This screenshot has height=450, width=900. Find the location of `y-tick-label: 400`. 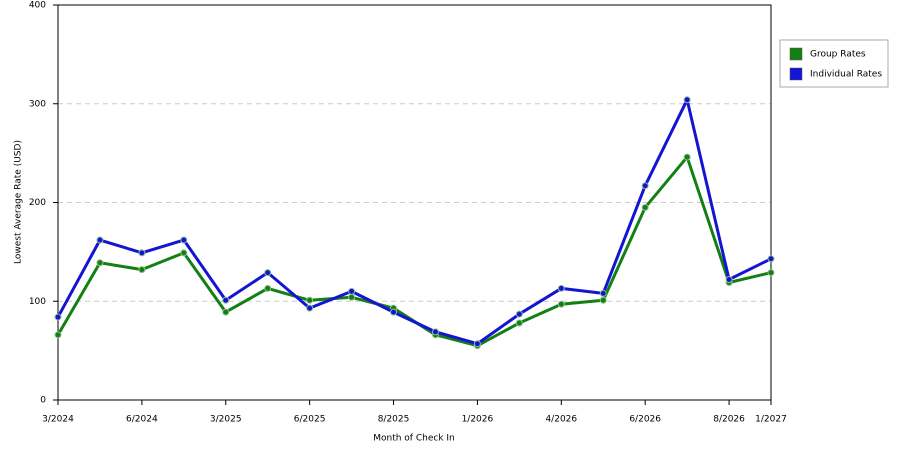

y-tick-label: 400 is located at coordinates (37, 6).